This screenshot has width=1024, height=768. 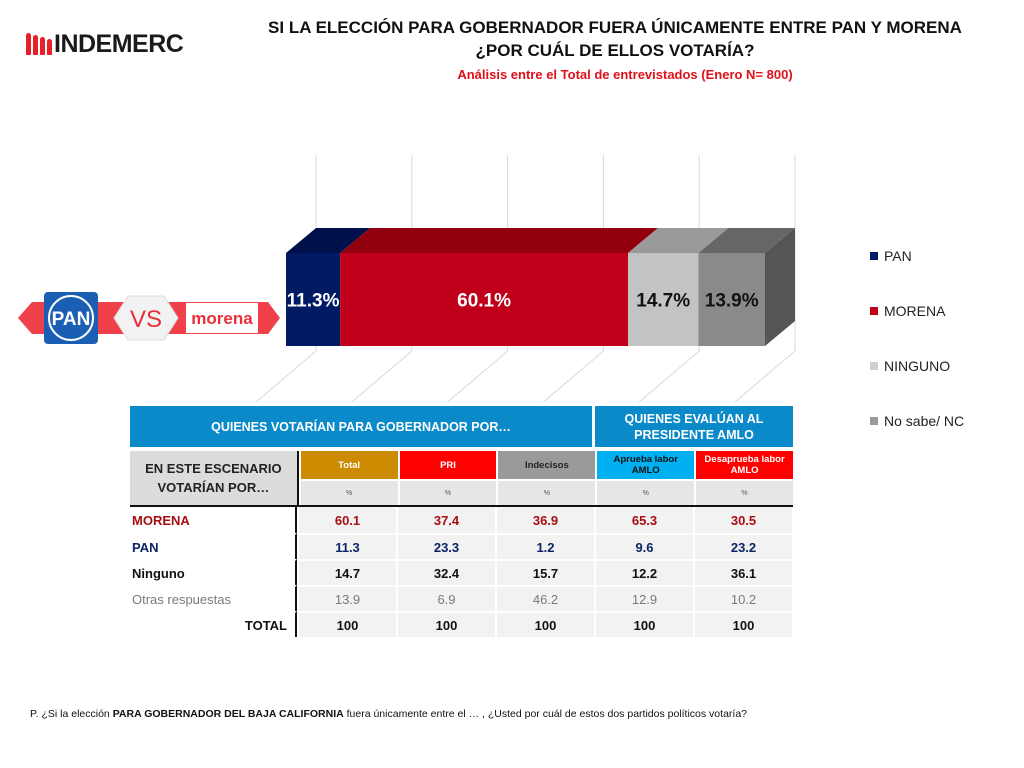 I want to click on row-header-line1: EN ESTE ESCENARIO, so click(x=213, y=468).